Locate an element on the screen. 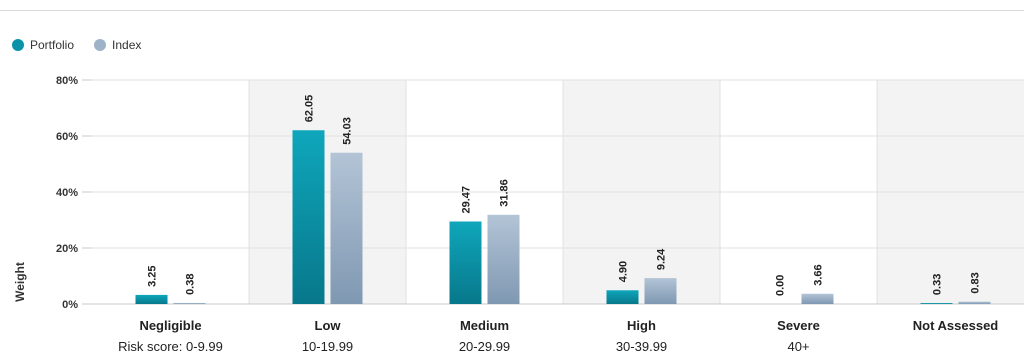 This screenshot has width=1024, height=354. data-label-index: 54.03 is located at coordinates (348, 131).